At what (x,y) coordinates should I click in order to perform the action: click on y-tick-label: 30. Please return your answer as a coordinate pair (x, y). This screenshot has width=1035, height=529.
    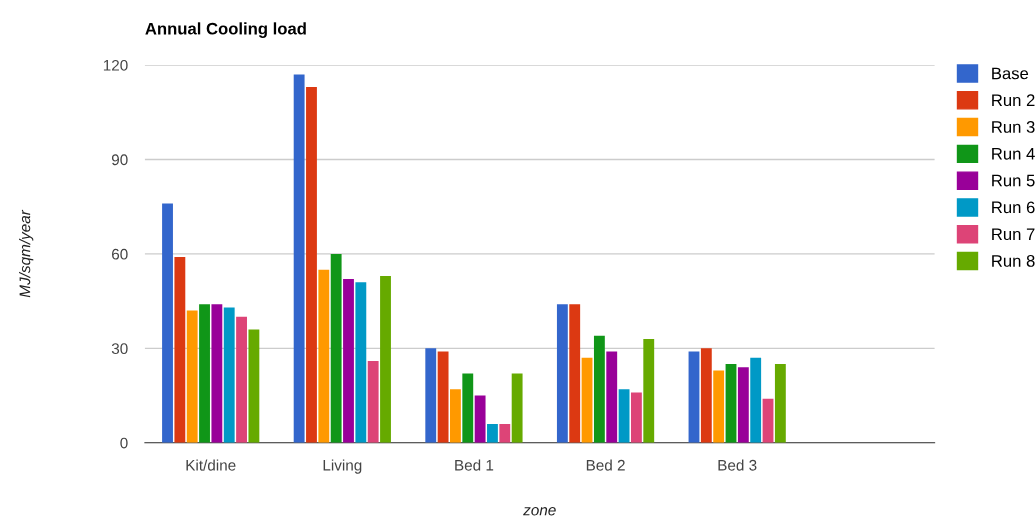
    Looking at the image, I should click on (119, 349).